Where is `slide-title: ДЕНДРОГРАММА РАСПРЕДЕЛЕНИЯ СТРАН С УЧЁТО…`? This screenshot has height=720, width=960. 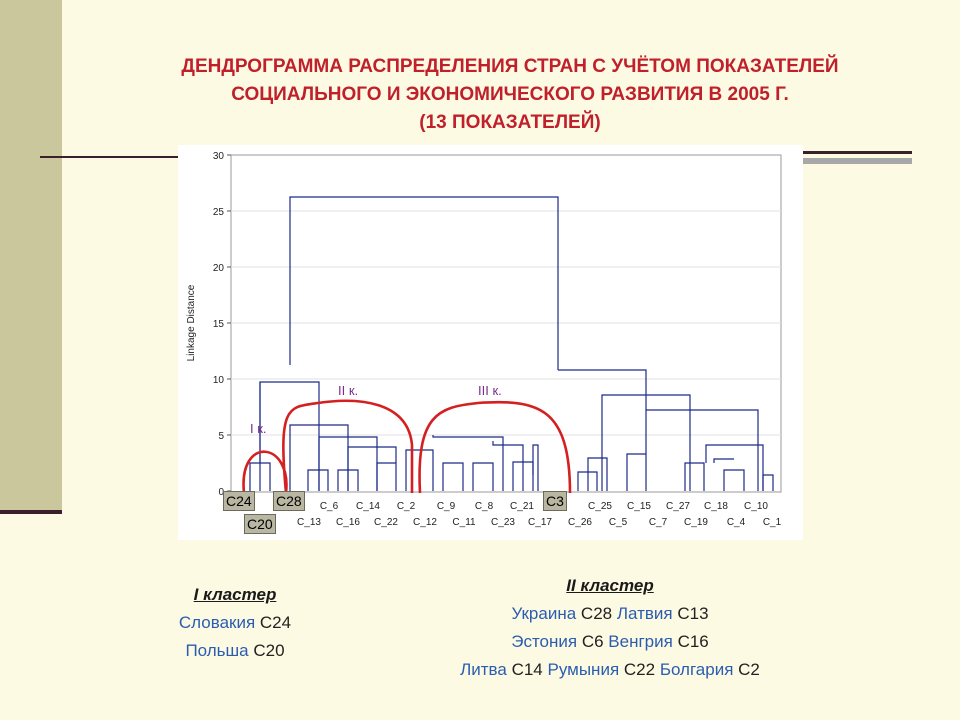 slide-title: ДЕНДРОГРАММА РАСПРЕДЕЛЕНИЯ СТРАН С УЧЁТО… is located at coordinates (510, 95).